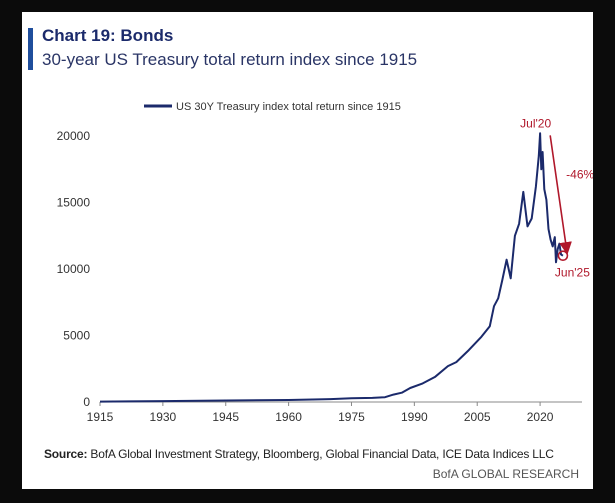  I want to click on x-tick-label: 1960, so click(288, 417).